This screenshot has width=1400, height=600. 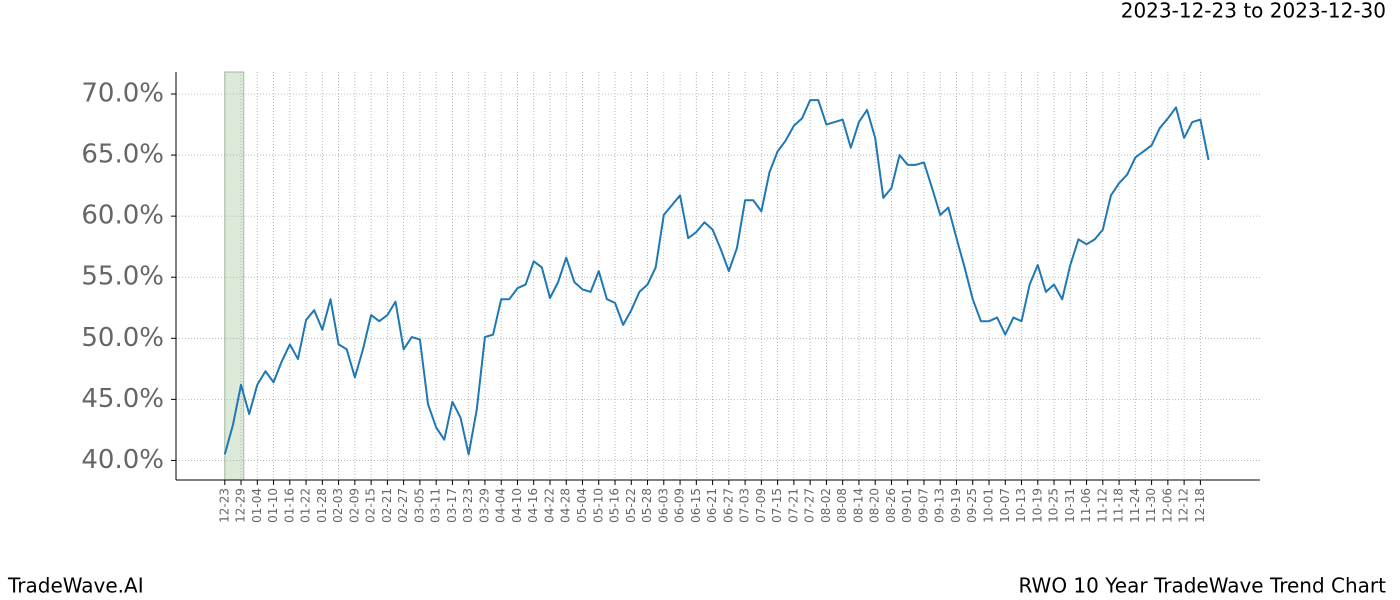 I want to click on x-tick-label: 08-08, so click(x=842, y=505).